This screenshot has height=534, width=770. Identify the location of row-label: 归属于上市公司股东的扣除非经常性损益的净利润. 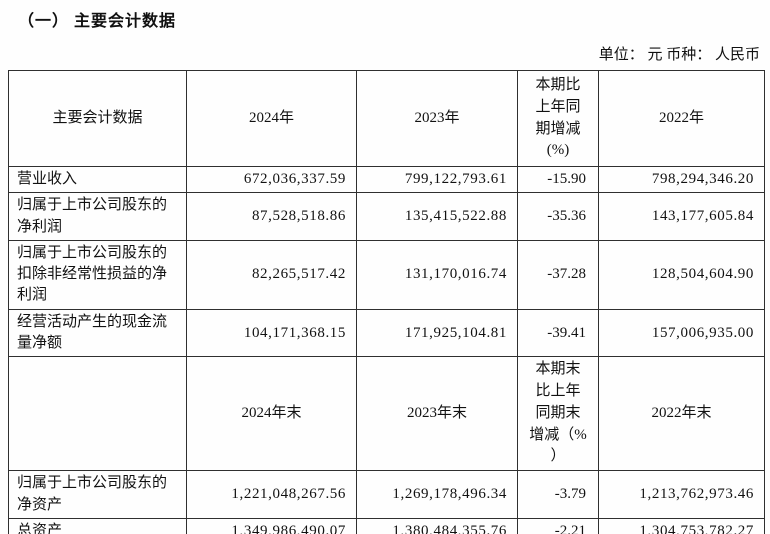
(97, 274).